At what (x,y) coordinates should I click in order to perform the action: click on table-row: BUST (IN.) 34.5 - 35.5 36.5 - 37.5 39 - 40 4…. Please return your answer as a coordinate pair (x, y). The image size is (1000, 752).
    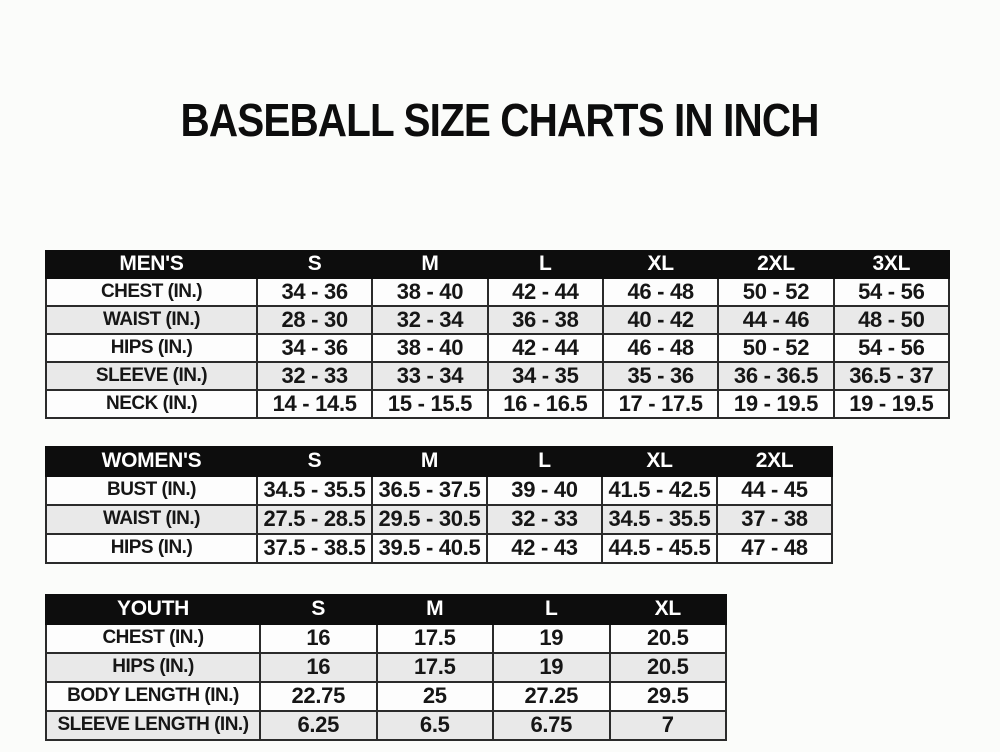
    Looking at the image, I should click on (439, 490).